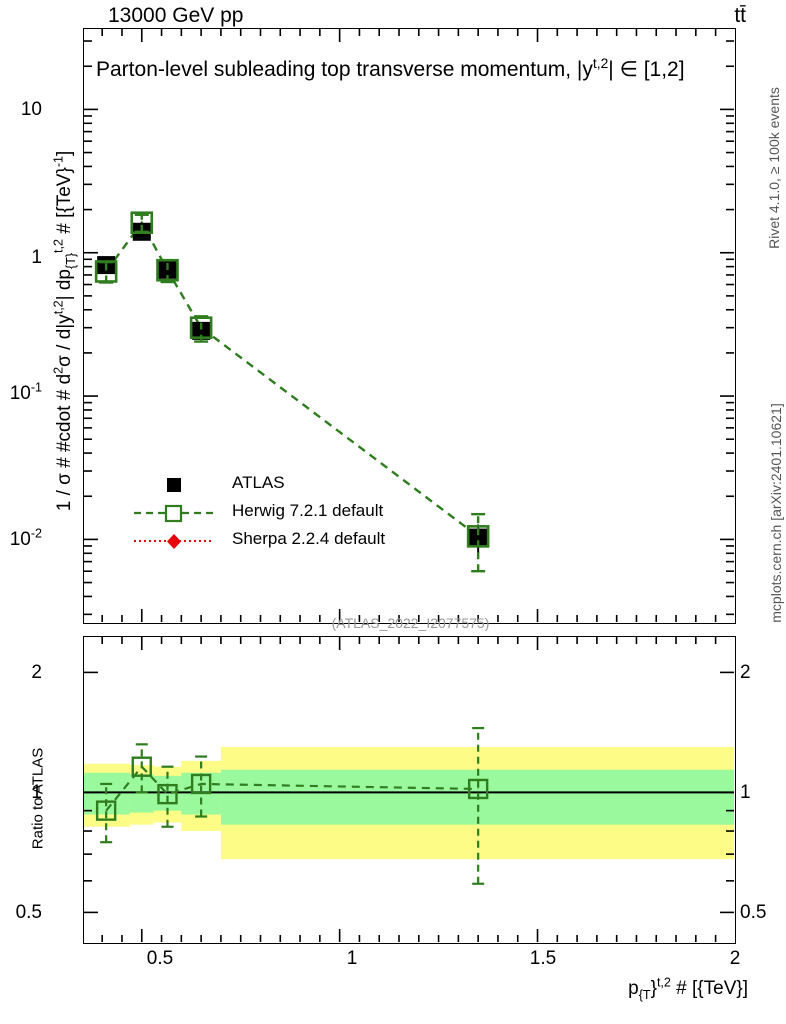 This screenshot has width=786, height=1024. I want to click on x-tick-label: 2, so click(735, 958).